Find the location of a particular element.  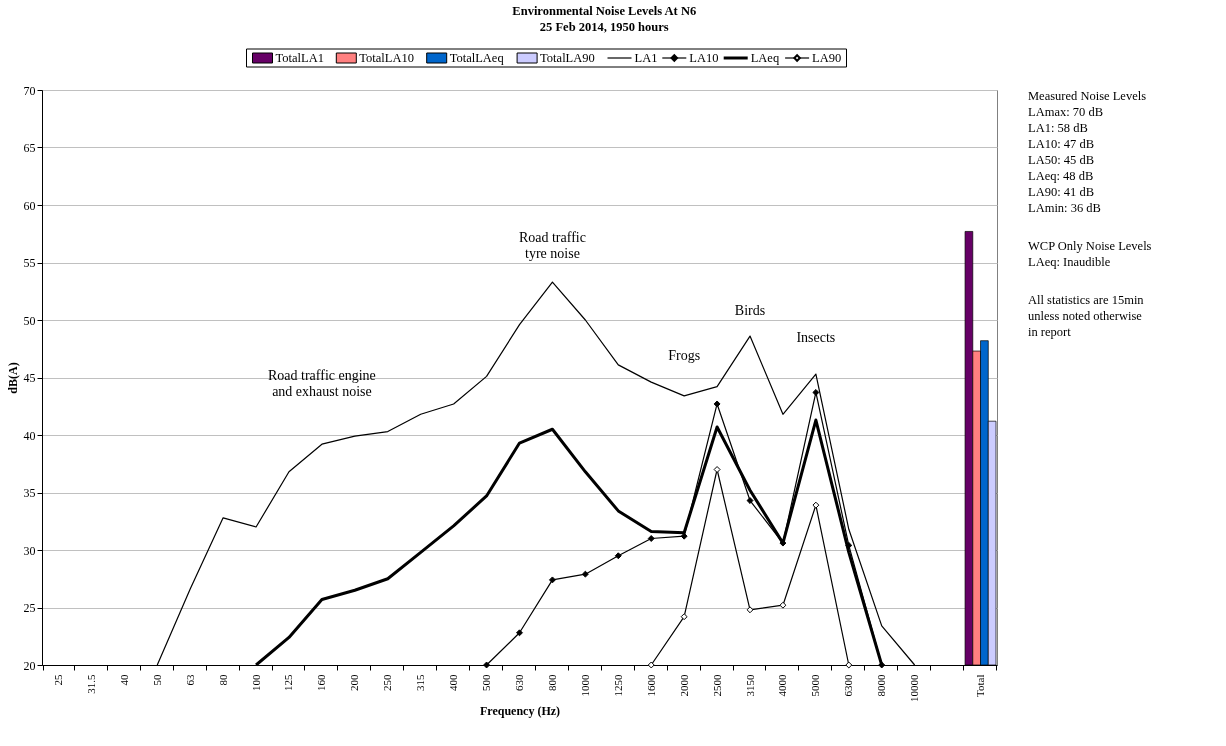

x-tick-label: 40 is located at coordinates (123, 680).